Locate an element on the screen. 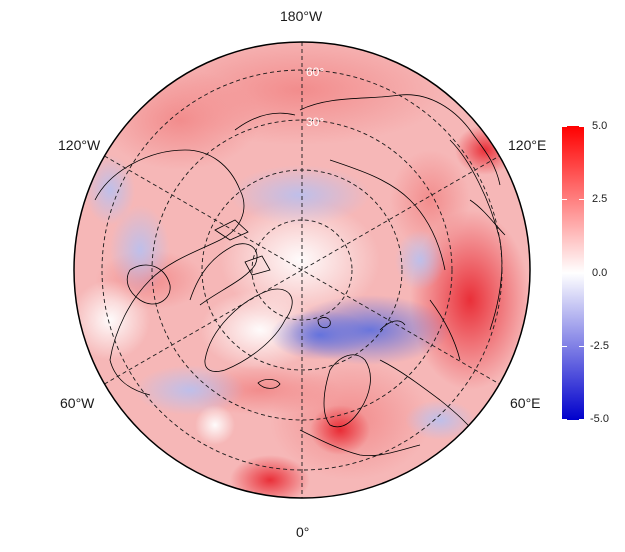 Image resolution: width=625 pixels, height=552 pixels. colorbar-ticks is located at coordinates (573, 273).